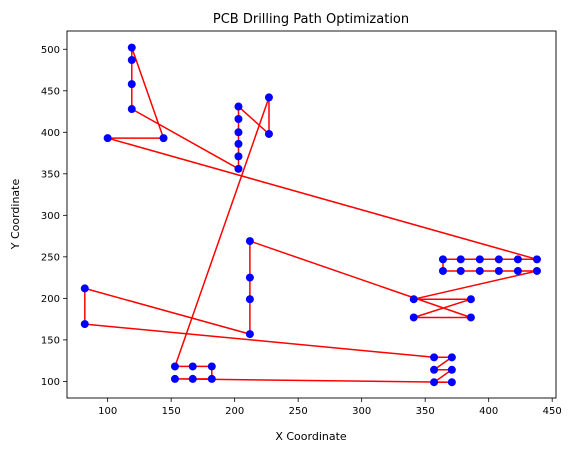 Image resolution: width=577 pixels, height=453 pixels. What do you see at coordinates (50, 257) in the screenshot?
I see `y-tick-label: 250` at bounding box center [50, 257].